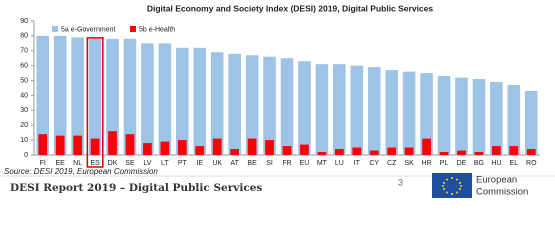 This screenshot has height=240, width=555. I want to click on source: Source: DESI 2019, European Commission, so click(81, 171).